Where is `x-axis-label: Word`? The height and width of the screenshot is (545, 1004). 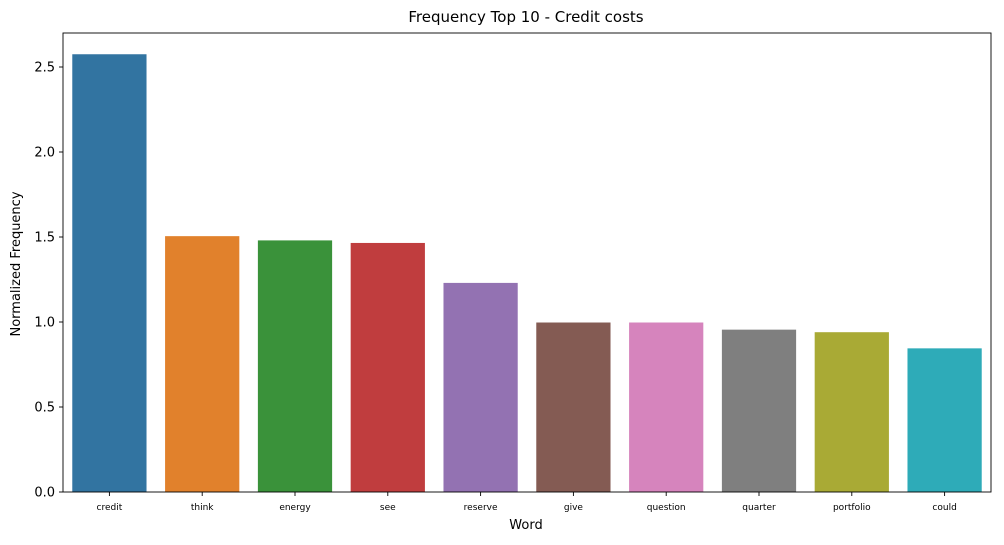 x-axis-label: Word is located at coordinates (525, 525).